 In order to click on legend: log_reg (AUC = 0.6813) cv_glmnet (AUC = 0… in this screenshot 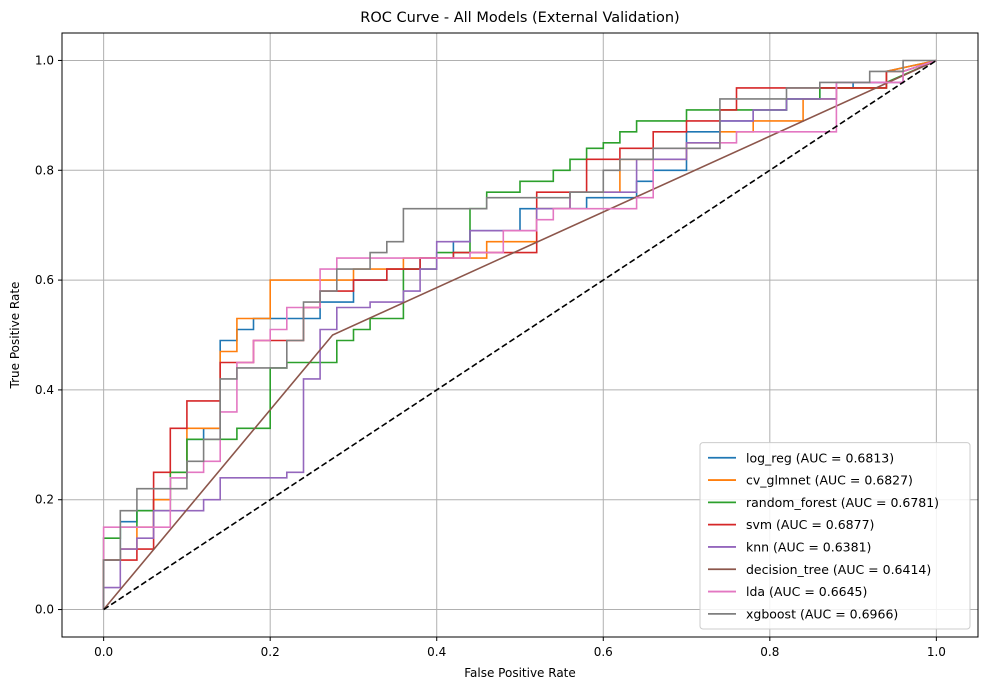, I will do `click(835, 536)`.